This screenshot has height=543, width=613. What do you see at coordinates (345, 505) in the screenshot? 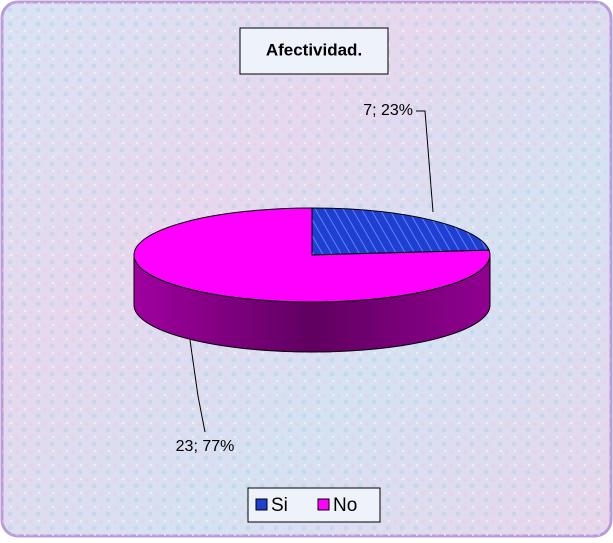
I see `legend-label: No` at bounding box center [345, 505].